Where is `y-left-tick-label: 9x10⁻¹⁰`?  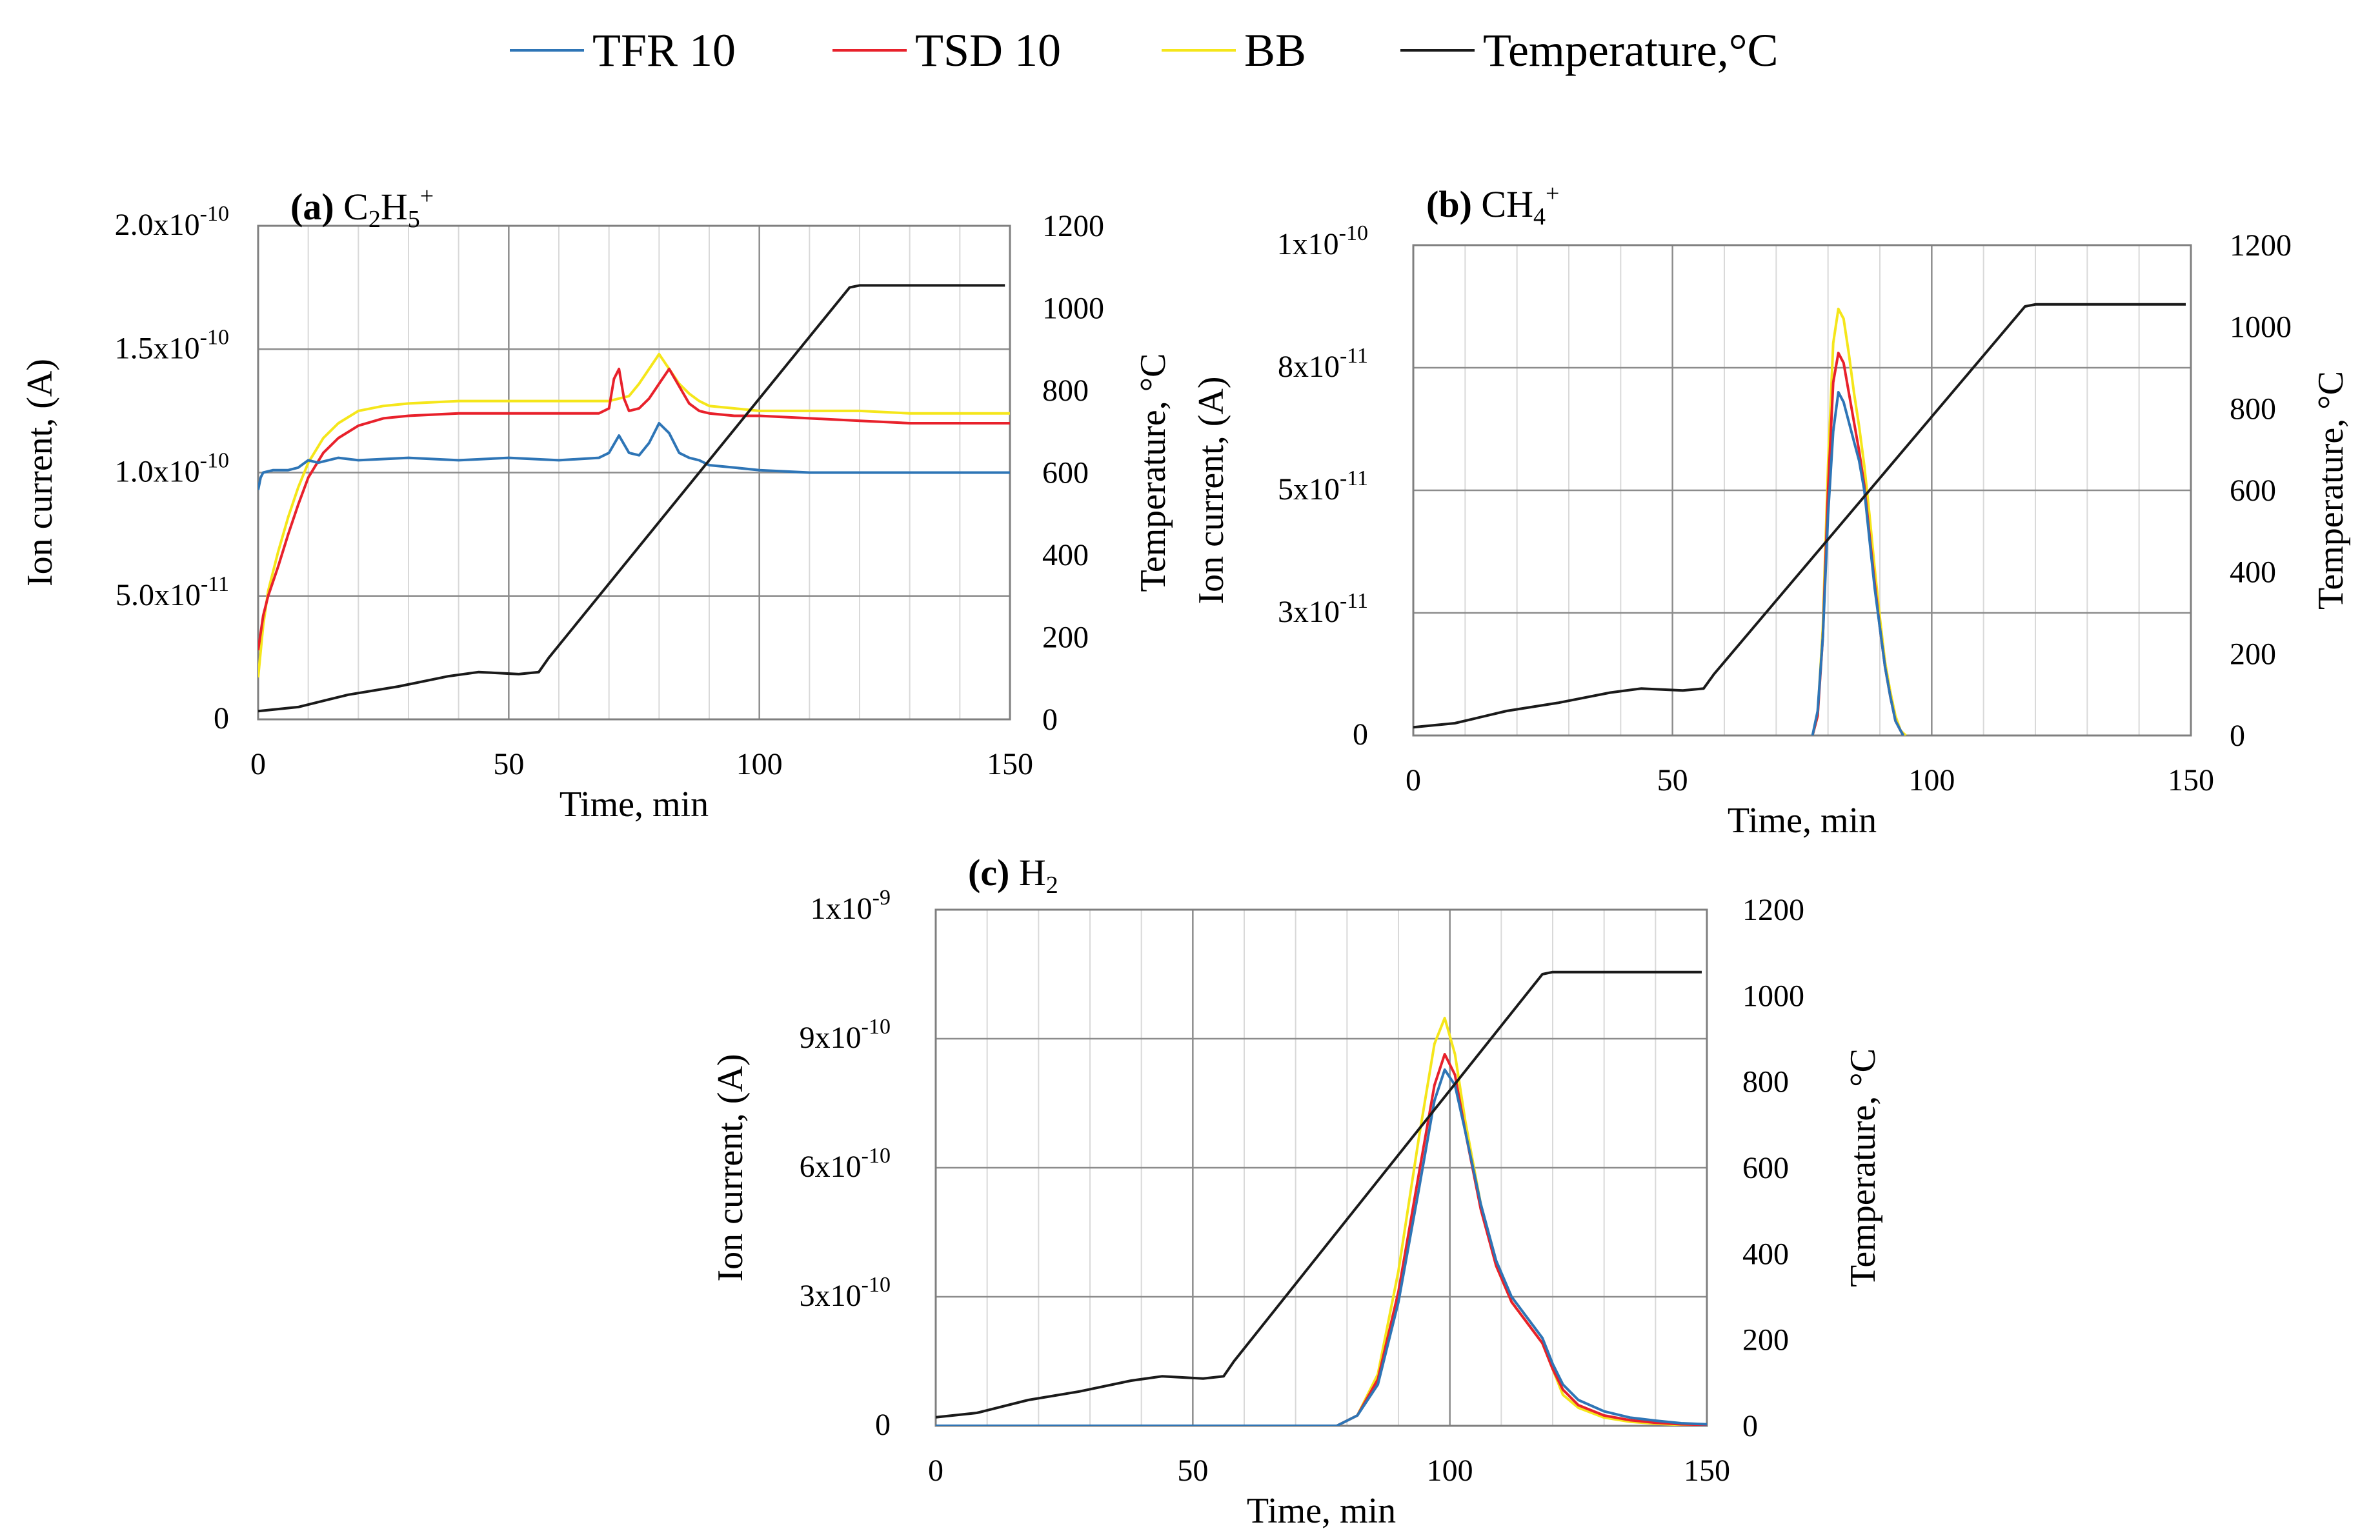
y-left-tick-label: 9x10⁻¹⁰ is located at coordinates (845, 1035).